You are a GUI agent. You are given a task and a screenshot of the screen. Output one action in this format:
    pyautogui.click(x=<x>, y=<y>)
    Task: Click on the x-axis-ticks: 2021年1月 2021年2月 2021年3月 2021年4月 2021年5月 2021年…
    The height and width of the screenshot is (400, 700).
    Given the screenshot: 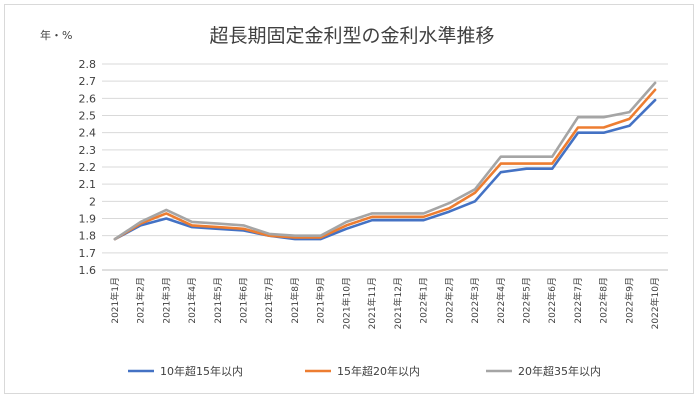 What is the action you would take?
    pyautogui.click(x=385, y=303)
    